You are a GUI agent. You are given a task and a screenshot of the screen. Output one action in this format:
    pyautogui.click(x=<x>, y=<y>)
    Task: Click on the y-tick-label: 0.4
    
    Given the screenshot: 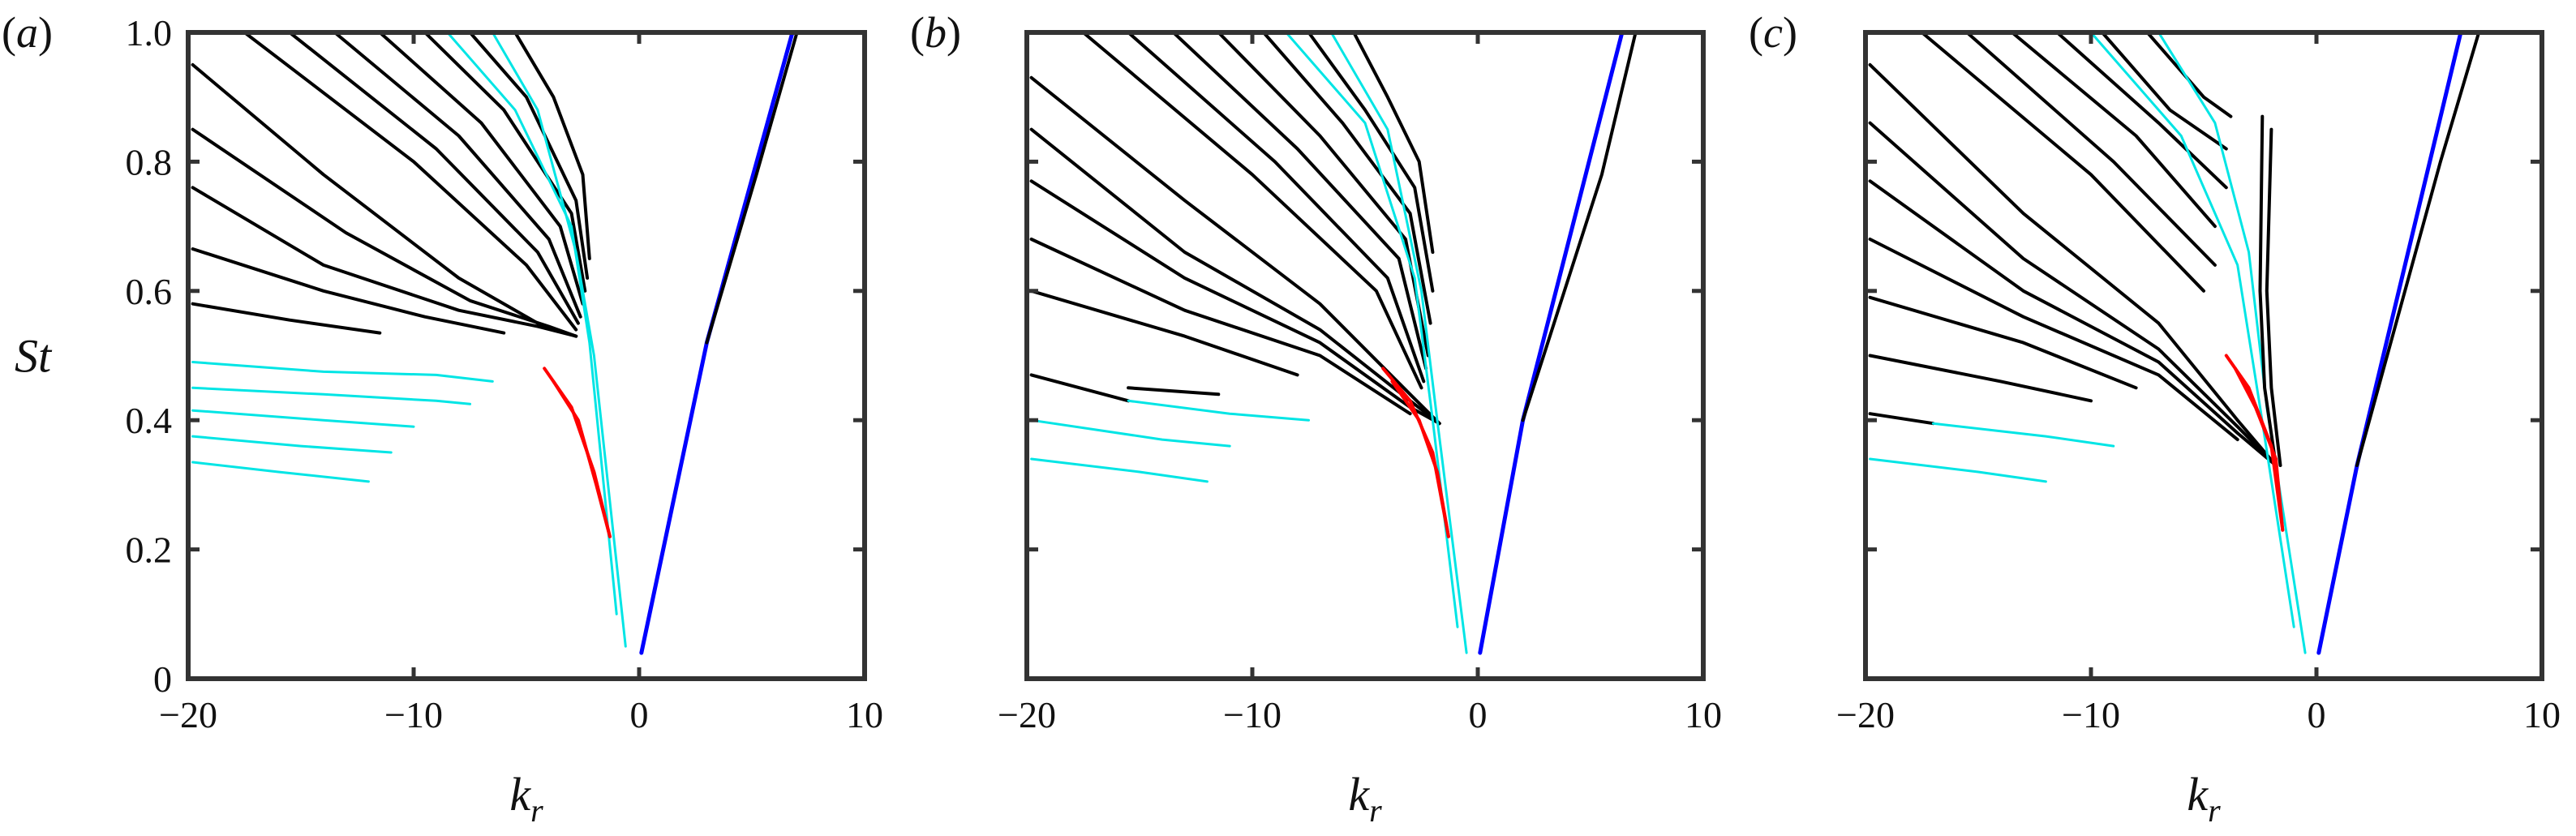 What is the action you would take?
    pyautogui.click(x=149, y=421)
    